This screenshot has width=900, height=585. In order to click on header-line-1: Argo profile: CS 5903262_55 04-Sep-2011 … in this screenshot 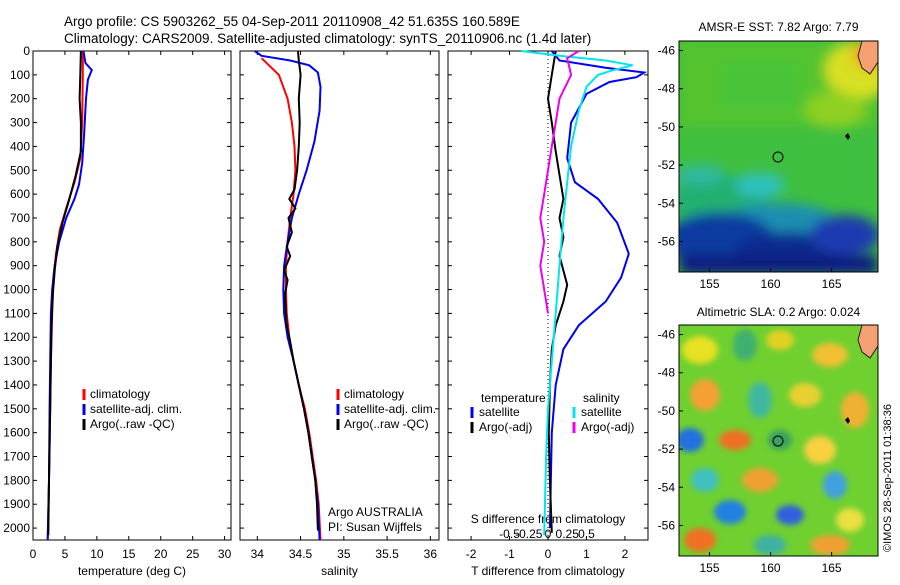, I will do `click(292, 21)`.